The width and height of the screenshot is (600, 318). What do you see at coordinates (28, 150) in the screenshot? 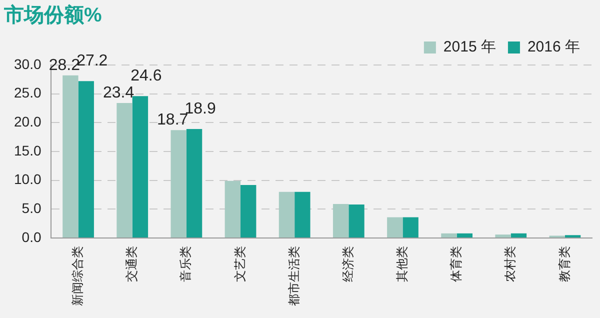
I see `y-tick-label: 15.0` at bounding box center [28, 150].